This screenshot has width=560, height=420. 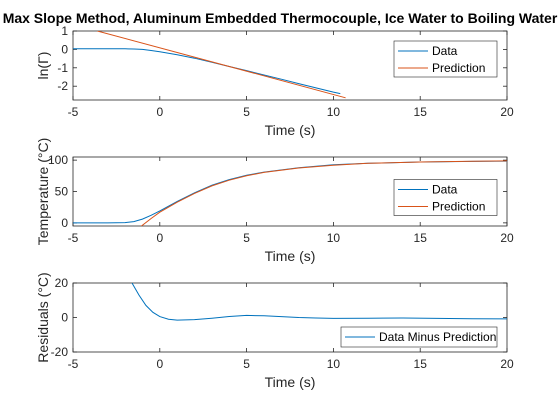 What do you see at coordinates (43, 192) in the screenshot?
I see `y-axis-label: Temperature (°C)` at bounding box center [43, 192].